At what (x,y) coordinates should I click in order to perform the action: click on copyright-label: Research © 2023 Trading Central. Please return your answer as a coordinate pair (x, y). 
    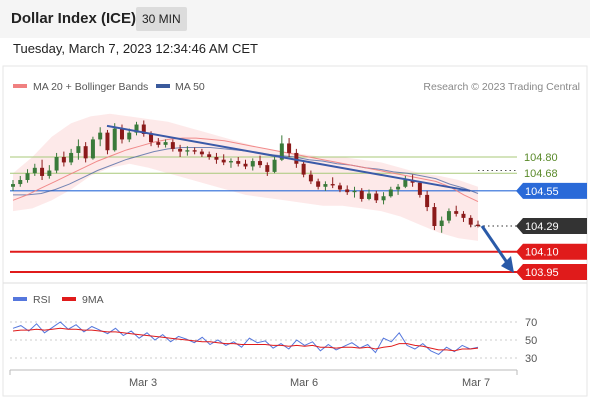
    Looking at the image, I should click on (501, 87).